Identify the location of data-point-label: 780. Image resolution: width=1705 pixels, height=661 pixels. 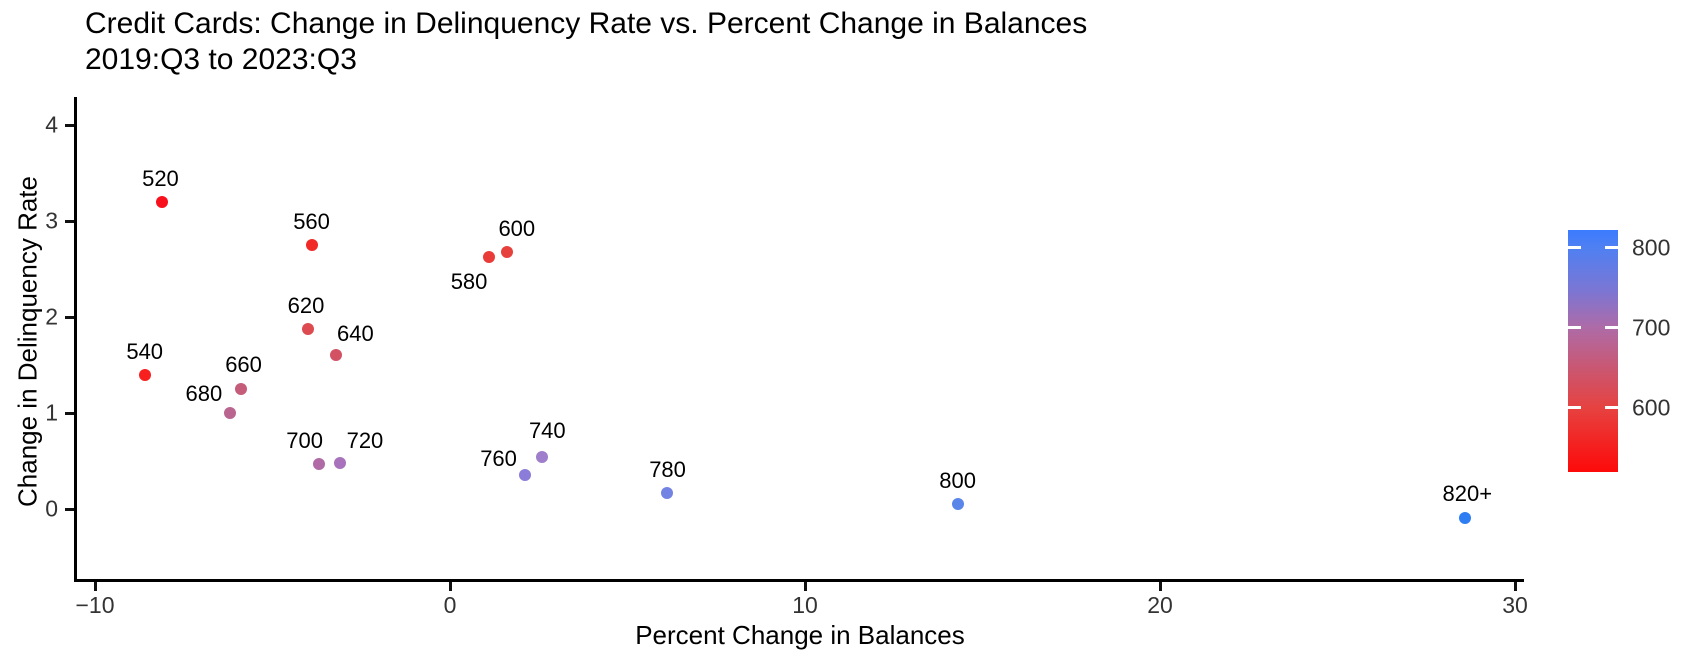
(667, 469).